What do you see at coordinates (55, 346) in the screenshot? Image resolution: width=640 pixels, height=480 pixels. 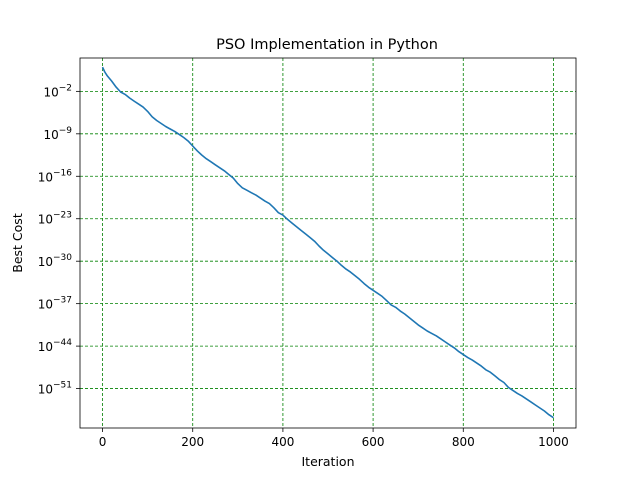 I see `y-tick-label: 10⁻⁴⁴` at bounding box center [55, 346].